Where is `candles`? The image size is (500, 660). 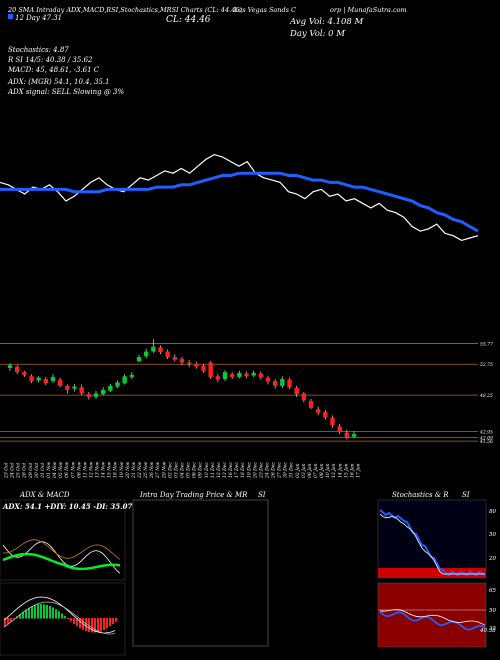
candles is located at coordinates (182, 389).